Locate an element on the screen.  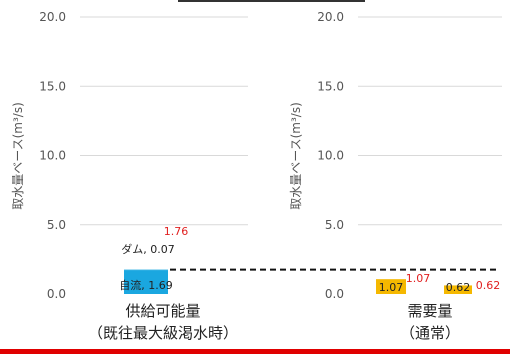
y-axis-label-right: 取水量ベース(m³/s) is located at coordinates (296, 156).